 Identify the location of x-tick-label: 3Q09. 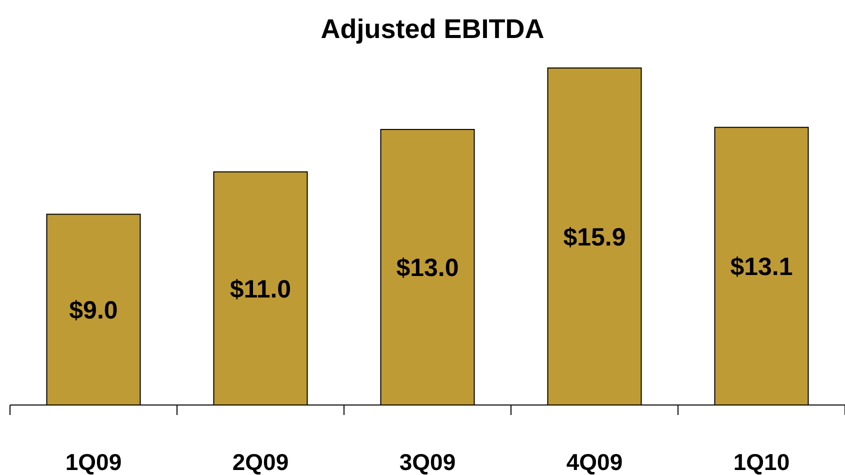
(427, 462).